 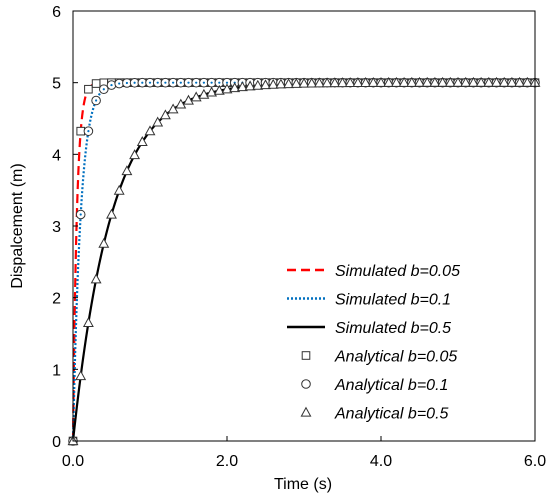 I want to click on legend-label: Analytical b=0.1, so click(x=391, y=385).